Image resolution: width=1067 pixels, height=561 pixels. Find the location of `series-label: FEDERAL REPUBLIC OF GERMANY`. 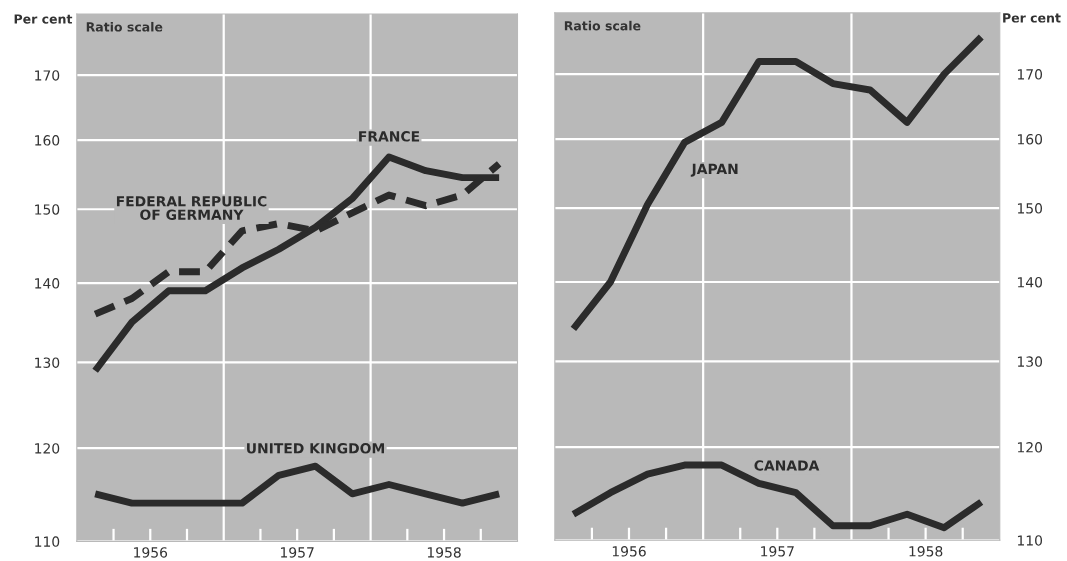

series-label: FEDERAL REPUBLIC OF GERMANY is located at coordinates (191, 208).